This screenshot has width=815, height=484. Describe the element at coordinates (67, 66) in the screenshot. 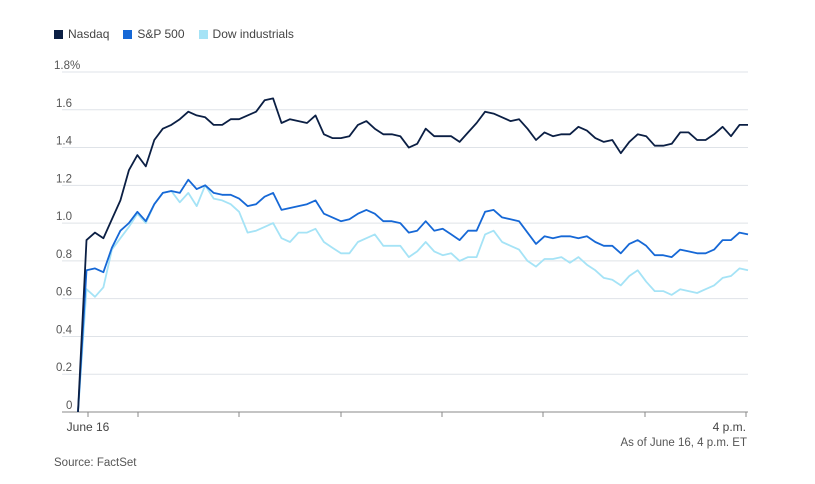

I see `y-tick-label: 1.8%` at that location.